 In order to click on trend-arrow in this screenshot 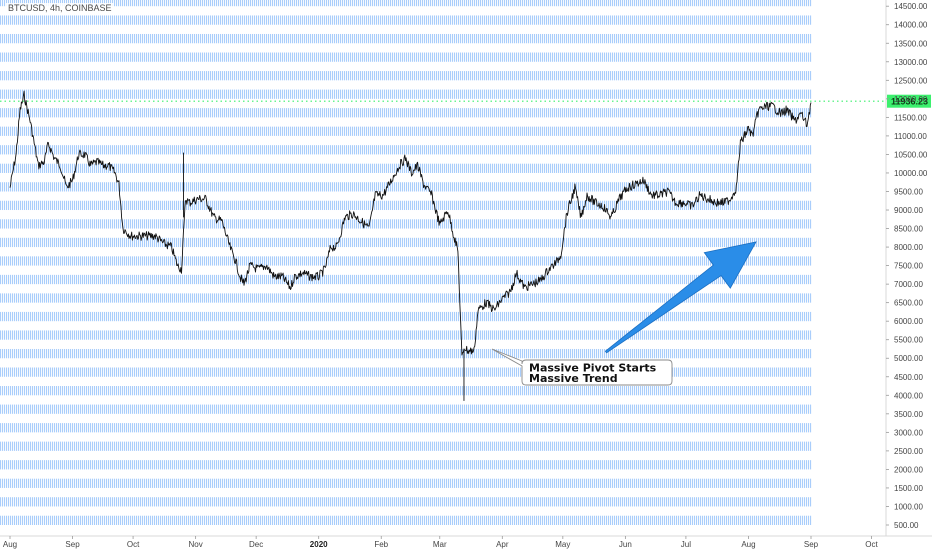, I will do `click(680, 297)`.